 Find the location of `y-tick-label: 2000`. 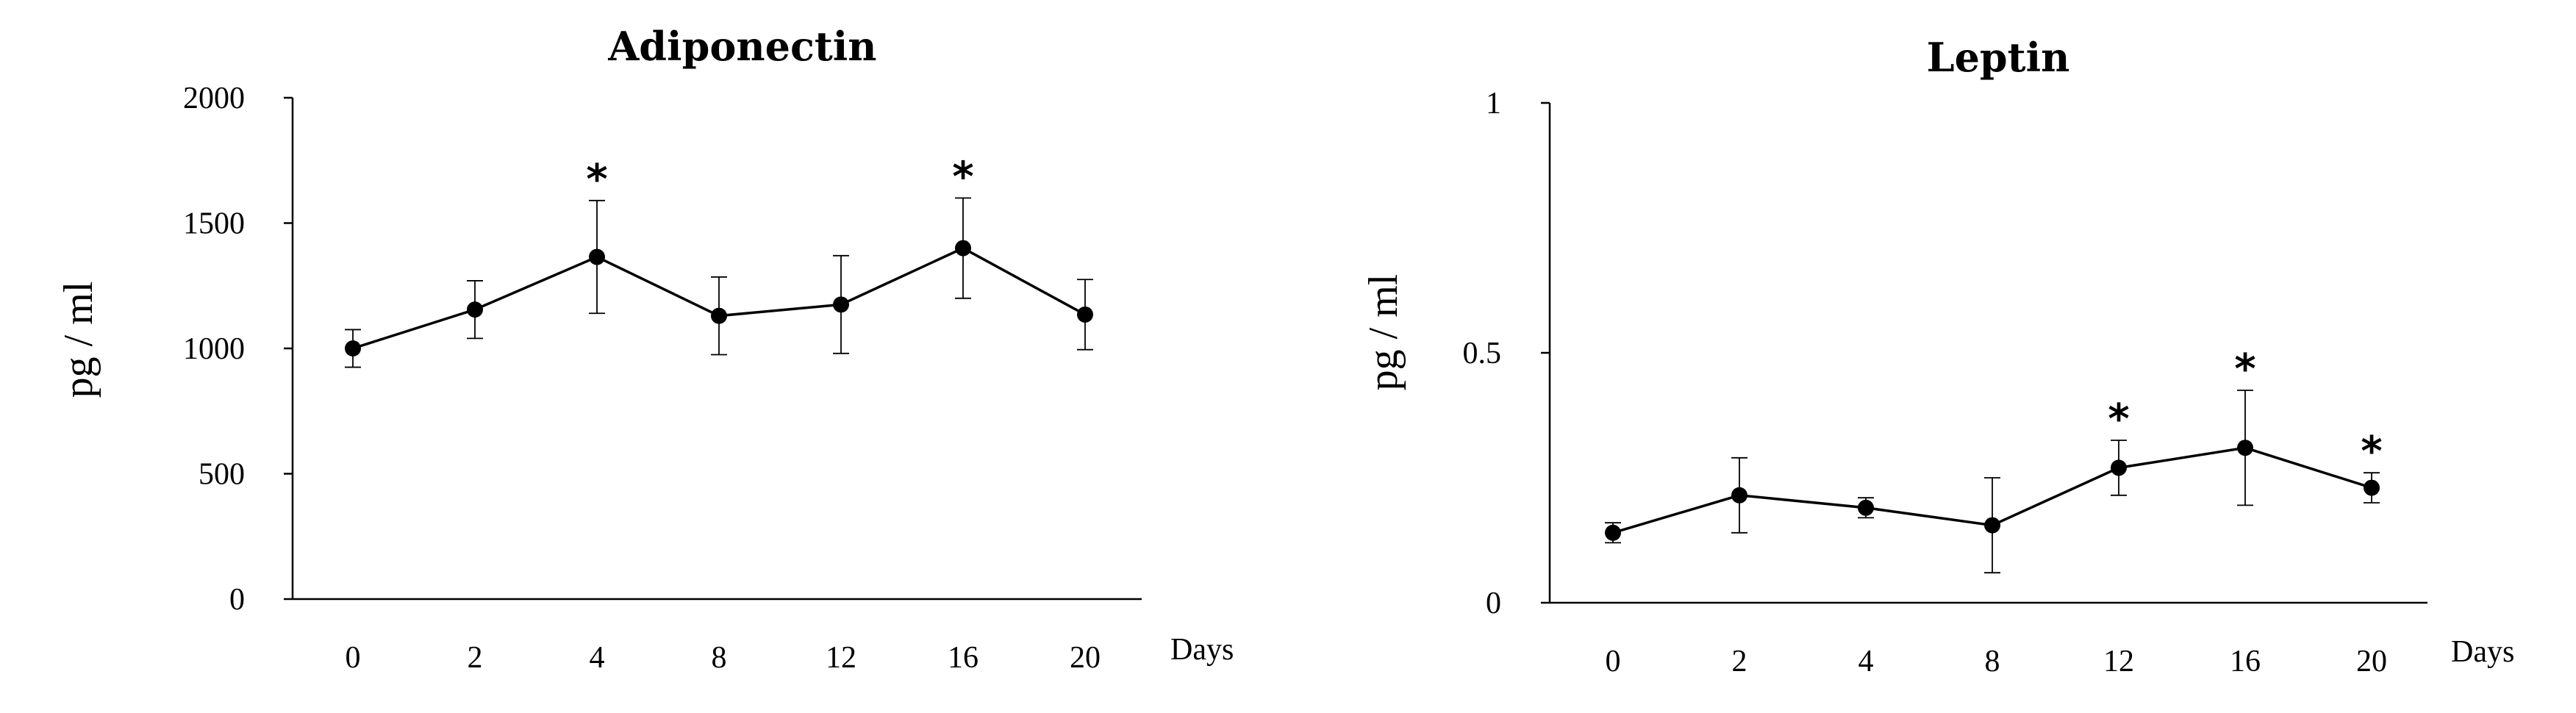

y-tick-label: 2000 is located at coordinates (214, 98).